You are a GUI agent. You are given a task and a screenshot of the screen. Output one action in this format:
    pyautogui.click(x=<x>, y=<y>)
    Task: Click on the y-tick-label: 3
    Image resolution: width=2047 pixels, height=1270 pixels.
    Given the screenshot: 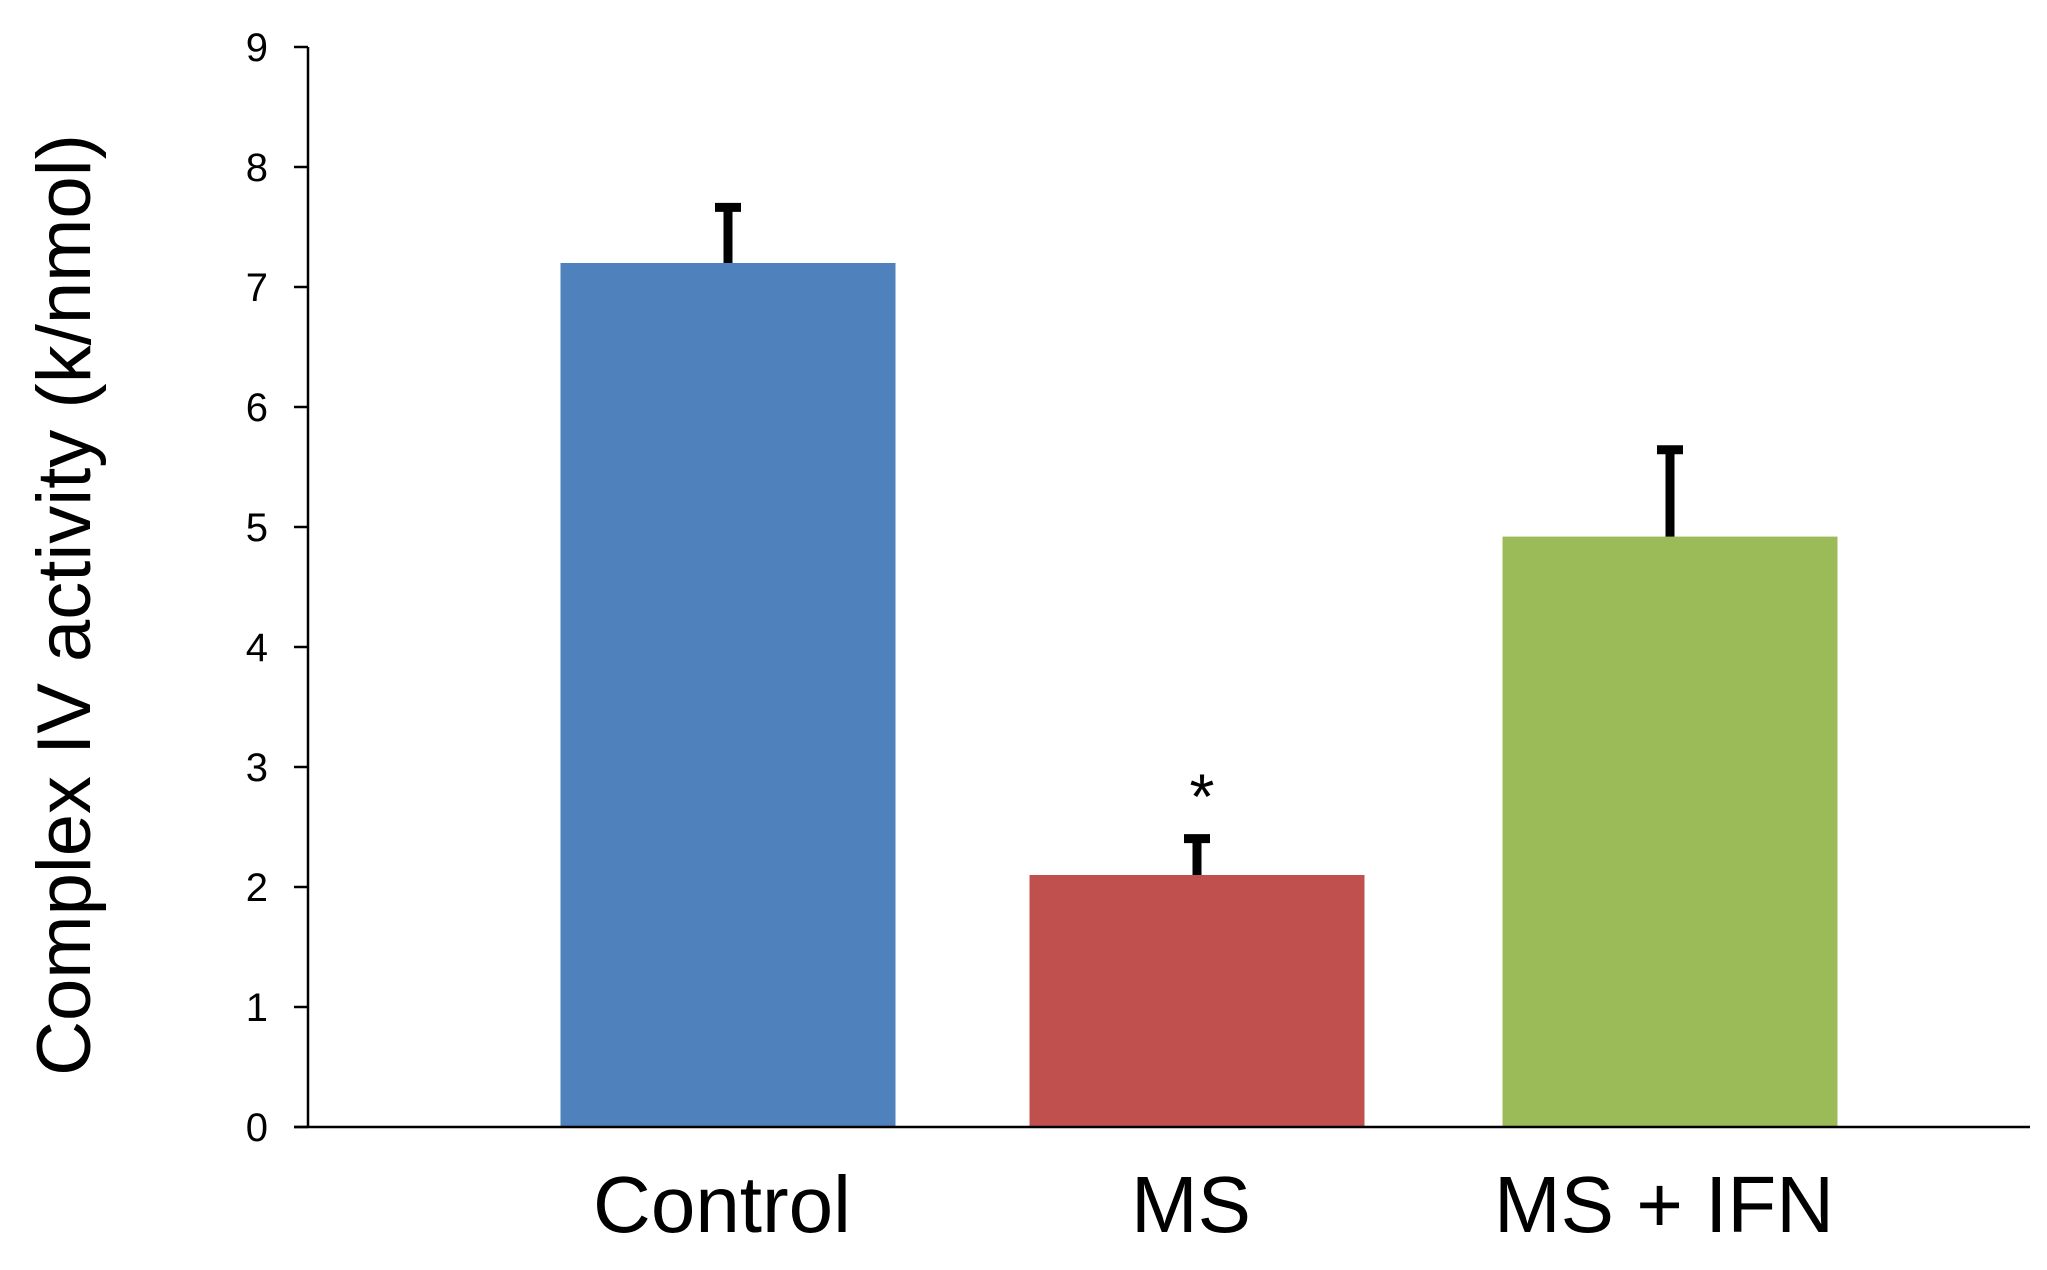 What is the action you would take?
    pyautogui.click(x=257, y=768)
    